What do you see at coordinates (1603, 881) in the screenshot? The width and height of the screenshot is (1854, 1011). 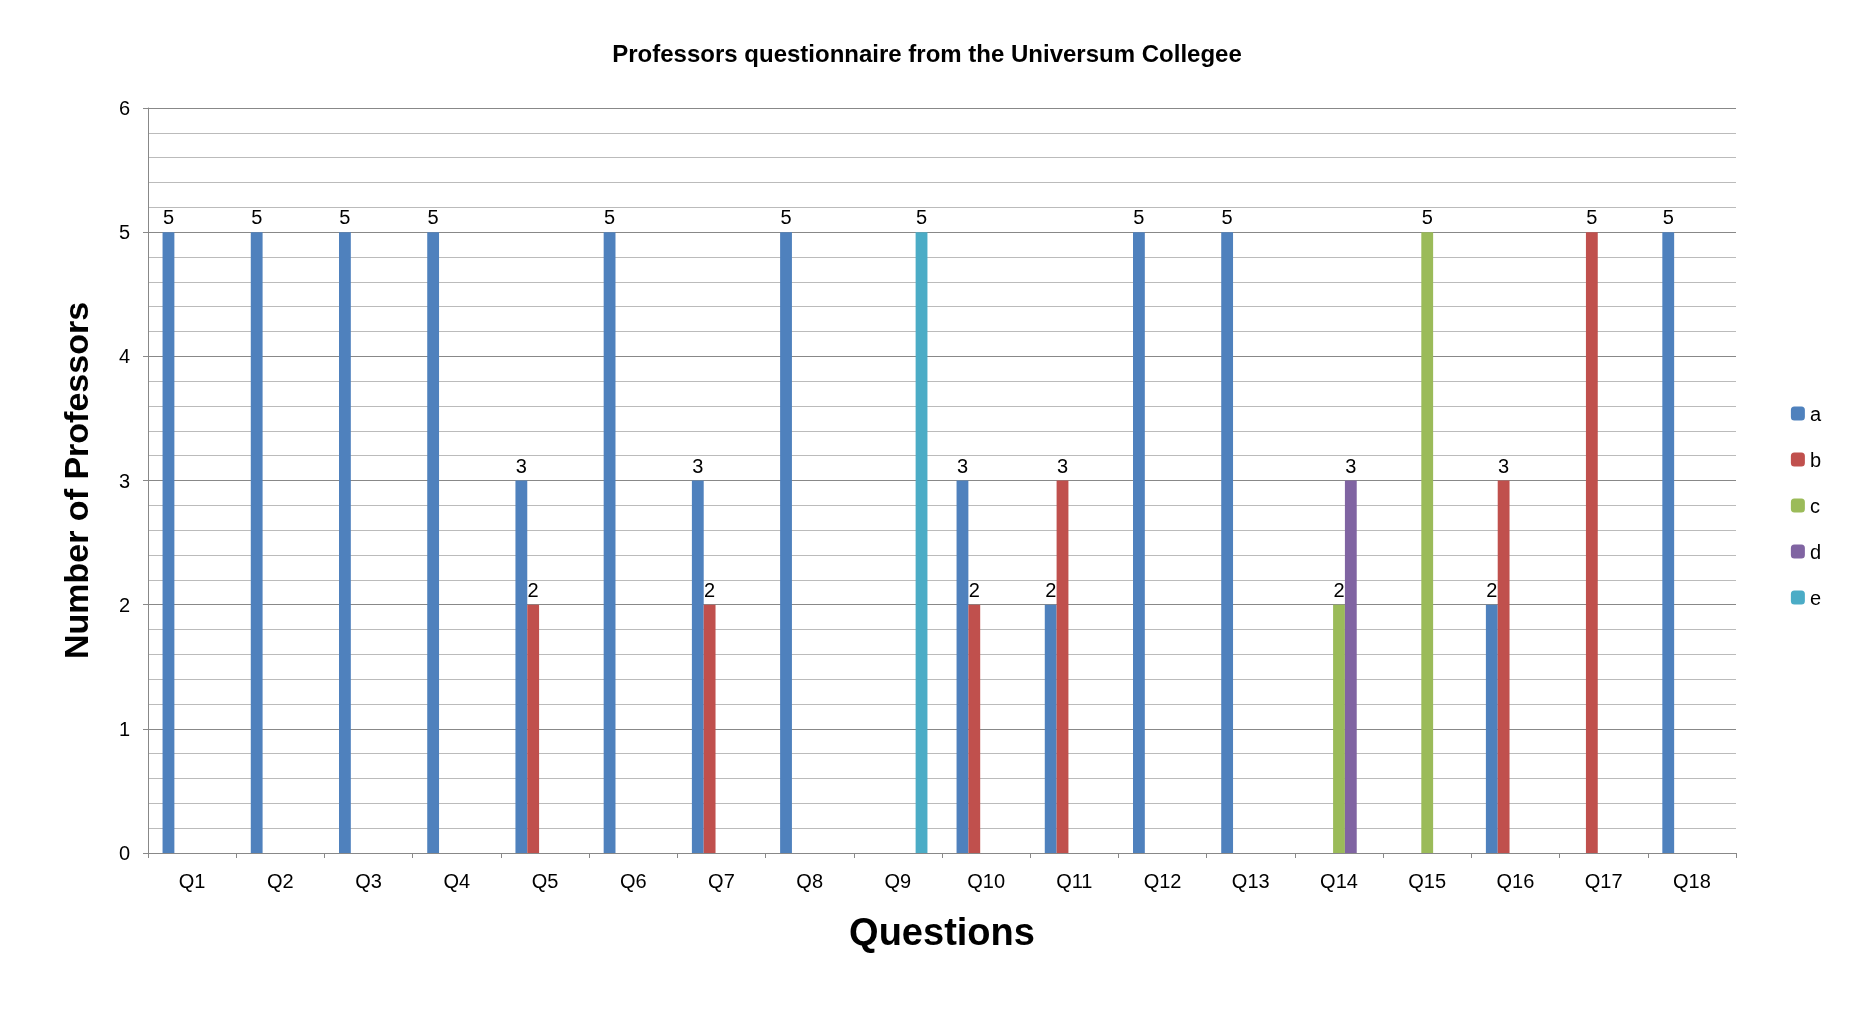 I see `x-tick-label: Q17` at bounding box center [1603, 881].